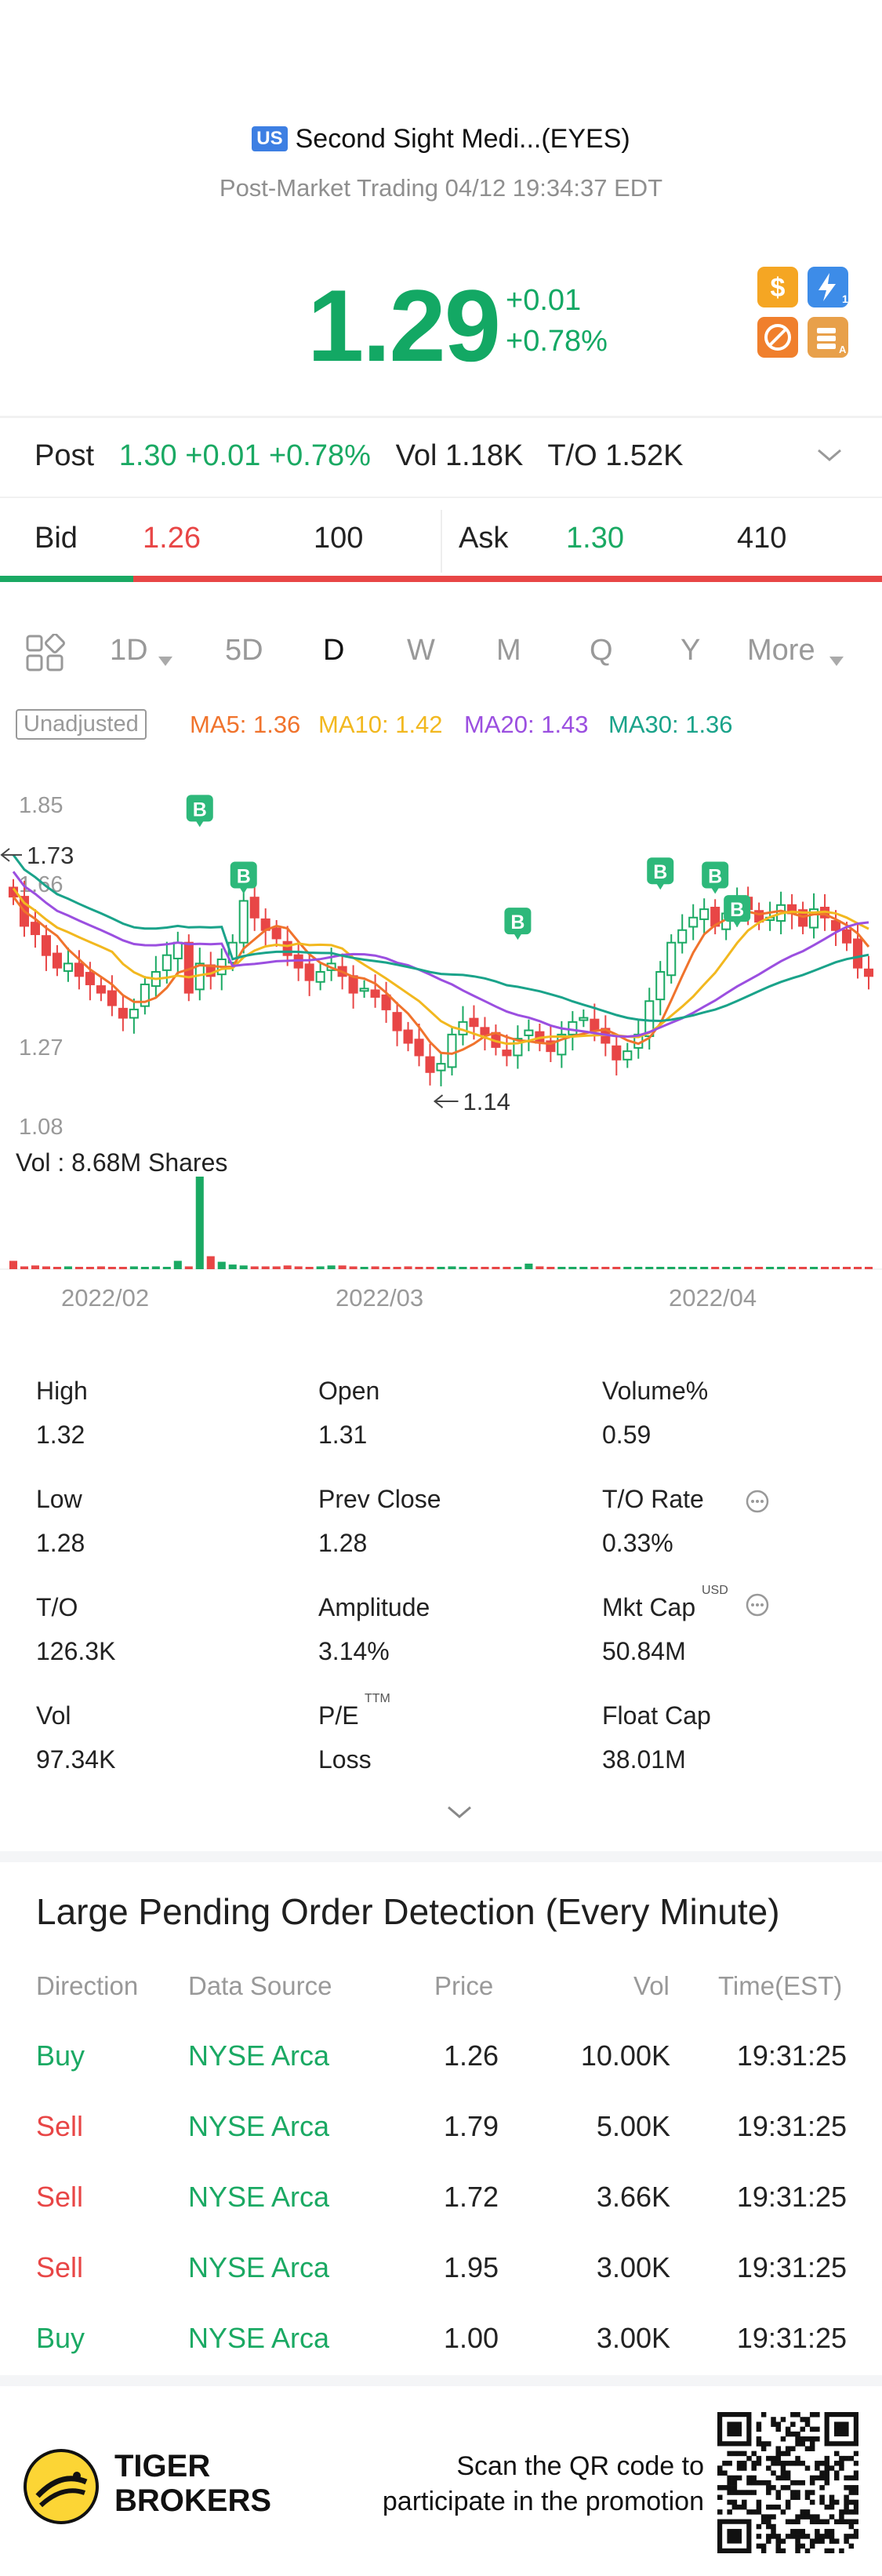 The width and height of the screenshot is (882, 2576). I want to click on post-label: Post, so click(64, 456).